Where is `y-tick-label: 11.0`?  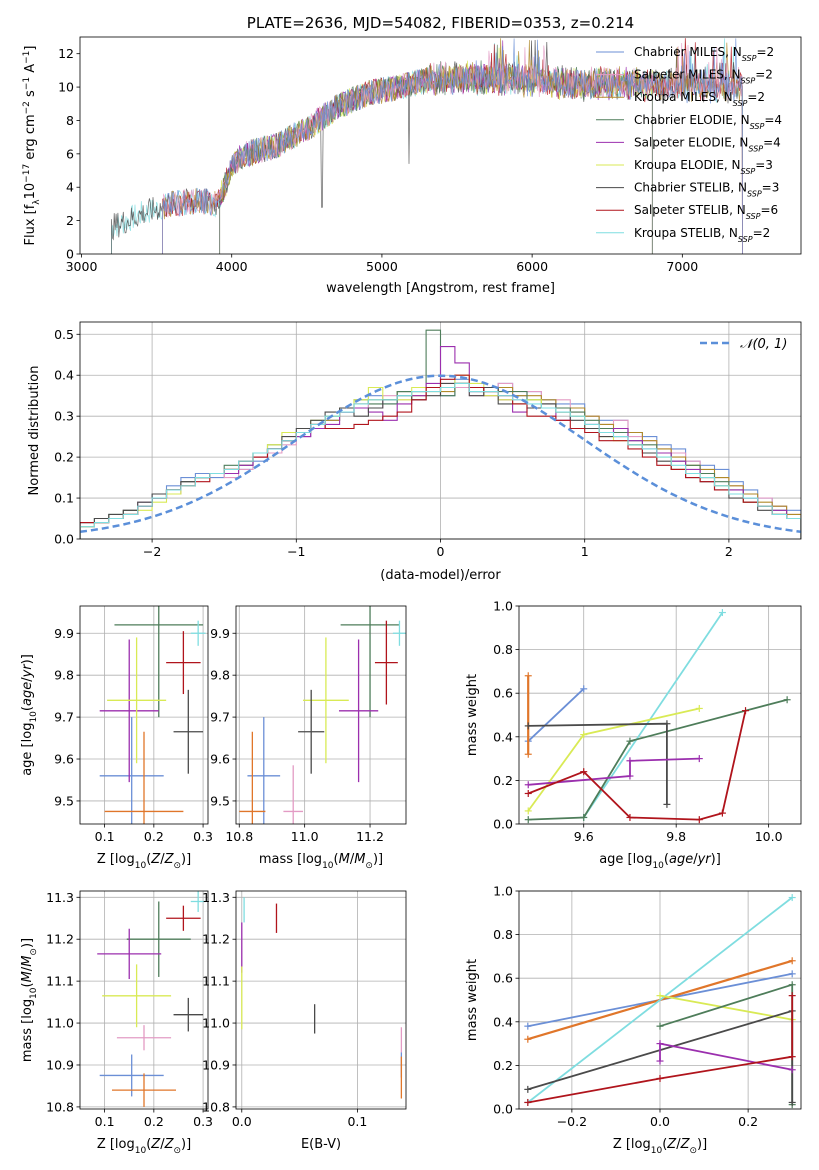 y-tick-label: 11.0 is located at coordinates (60, 1023).